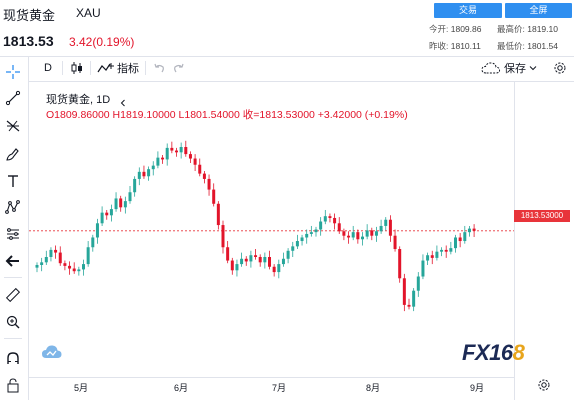 The width and height of the screenshot is (574, 400). I want to click on settings-button, so click(560, 68).